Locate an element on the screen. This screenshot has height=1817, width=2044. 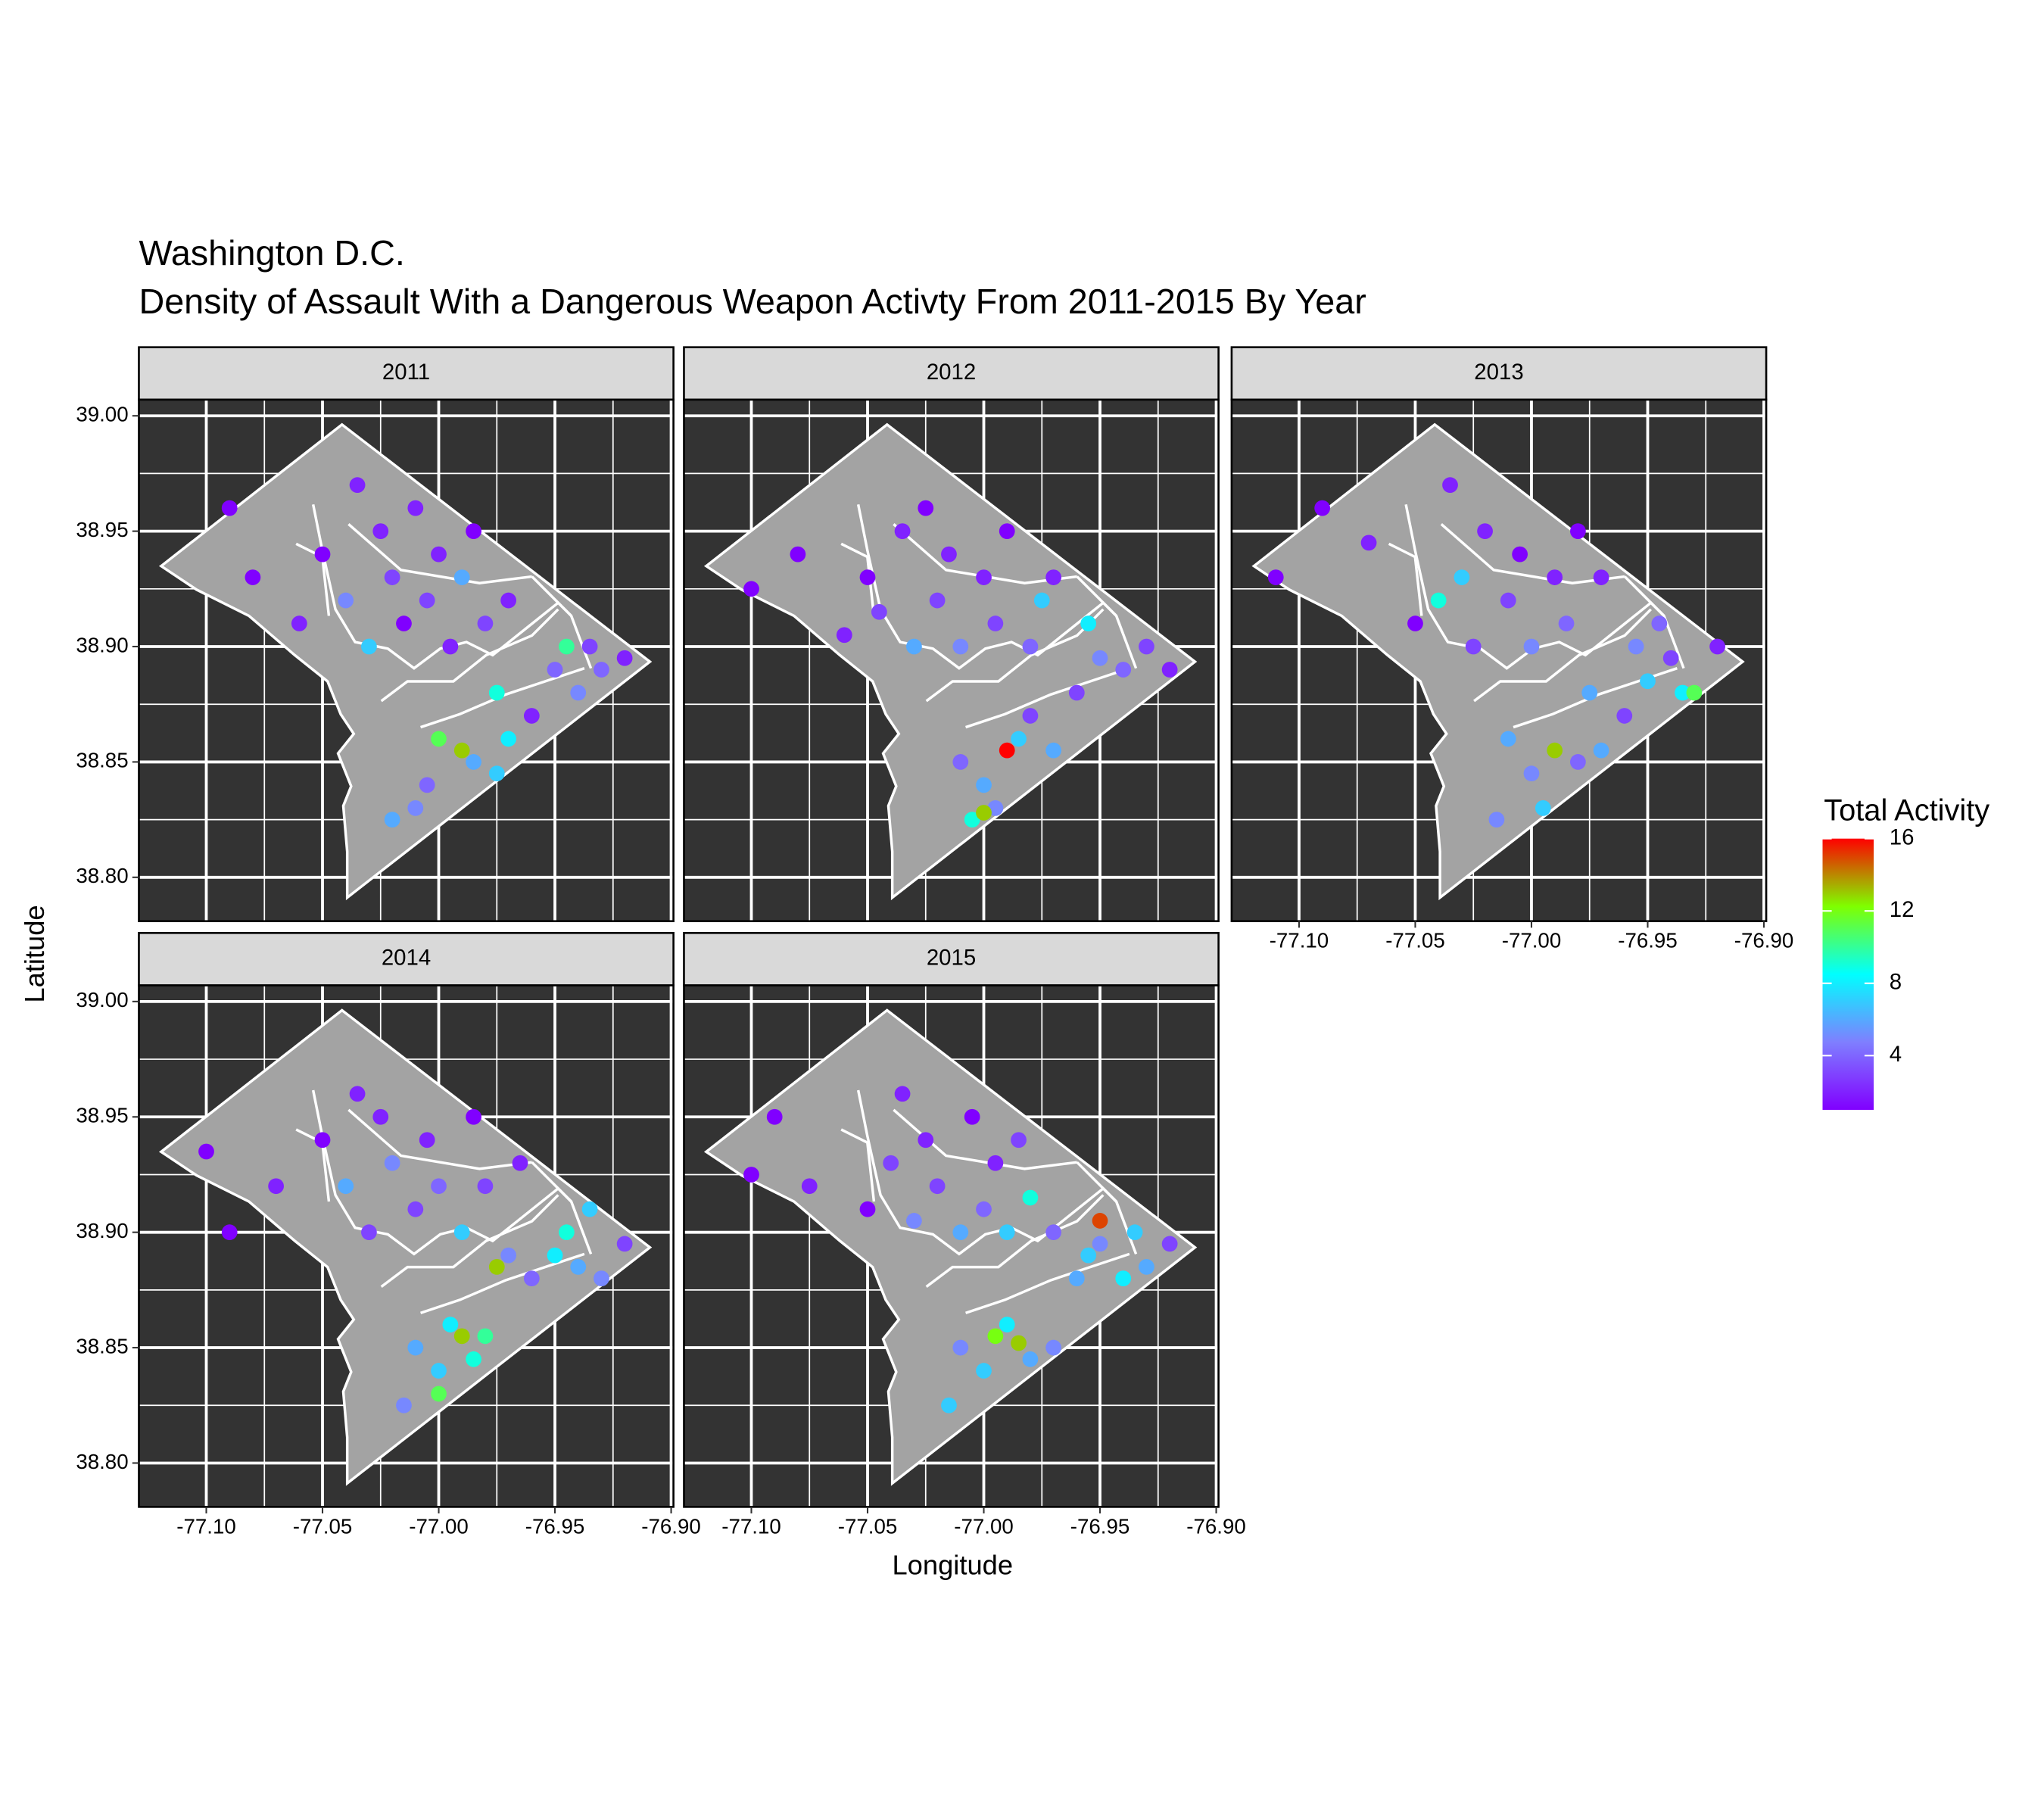
y-tick-label: 38.80 is located at coordinates (102, 875).